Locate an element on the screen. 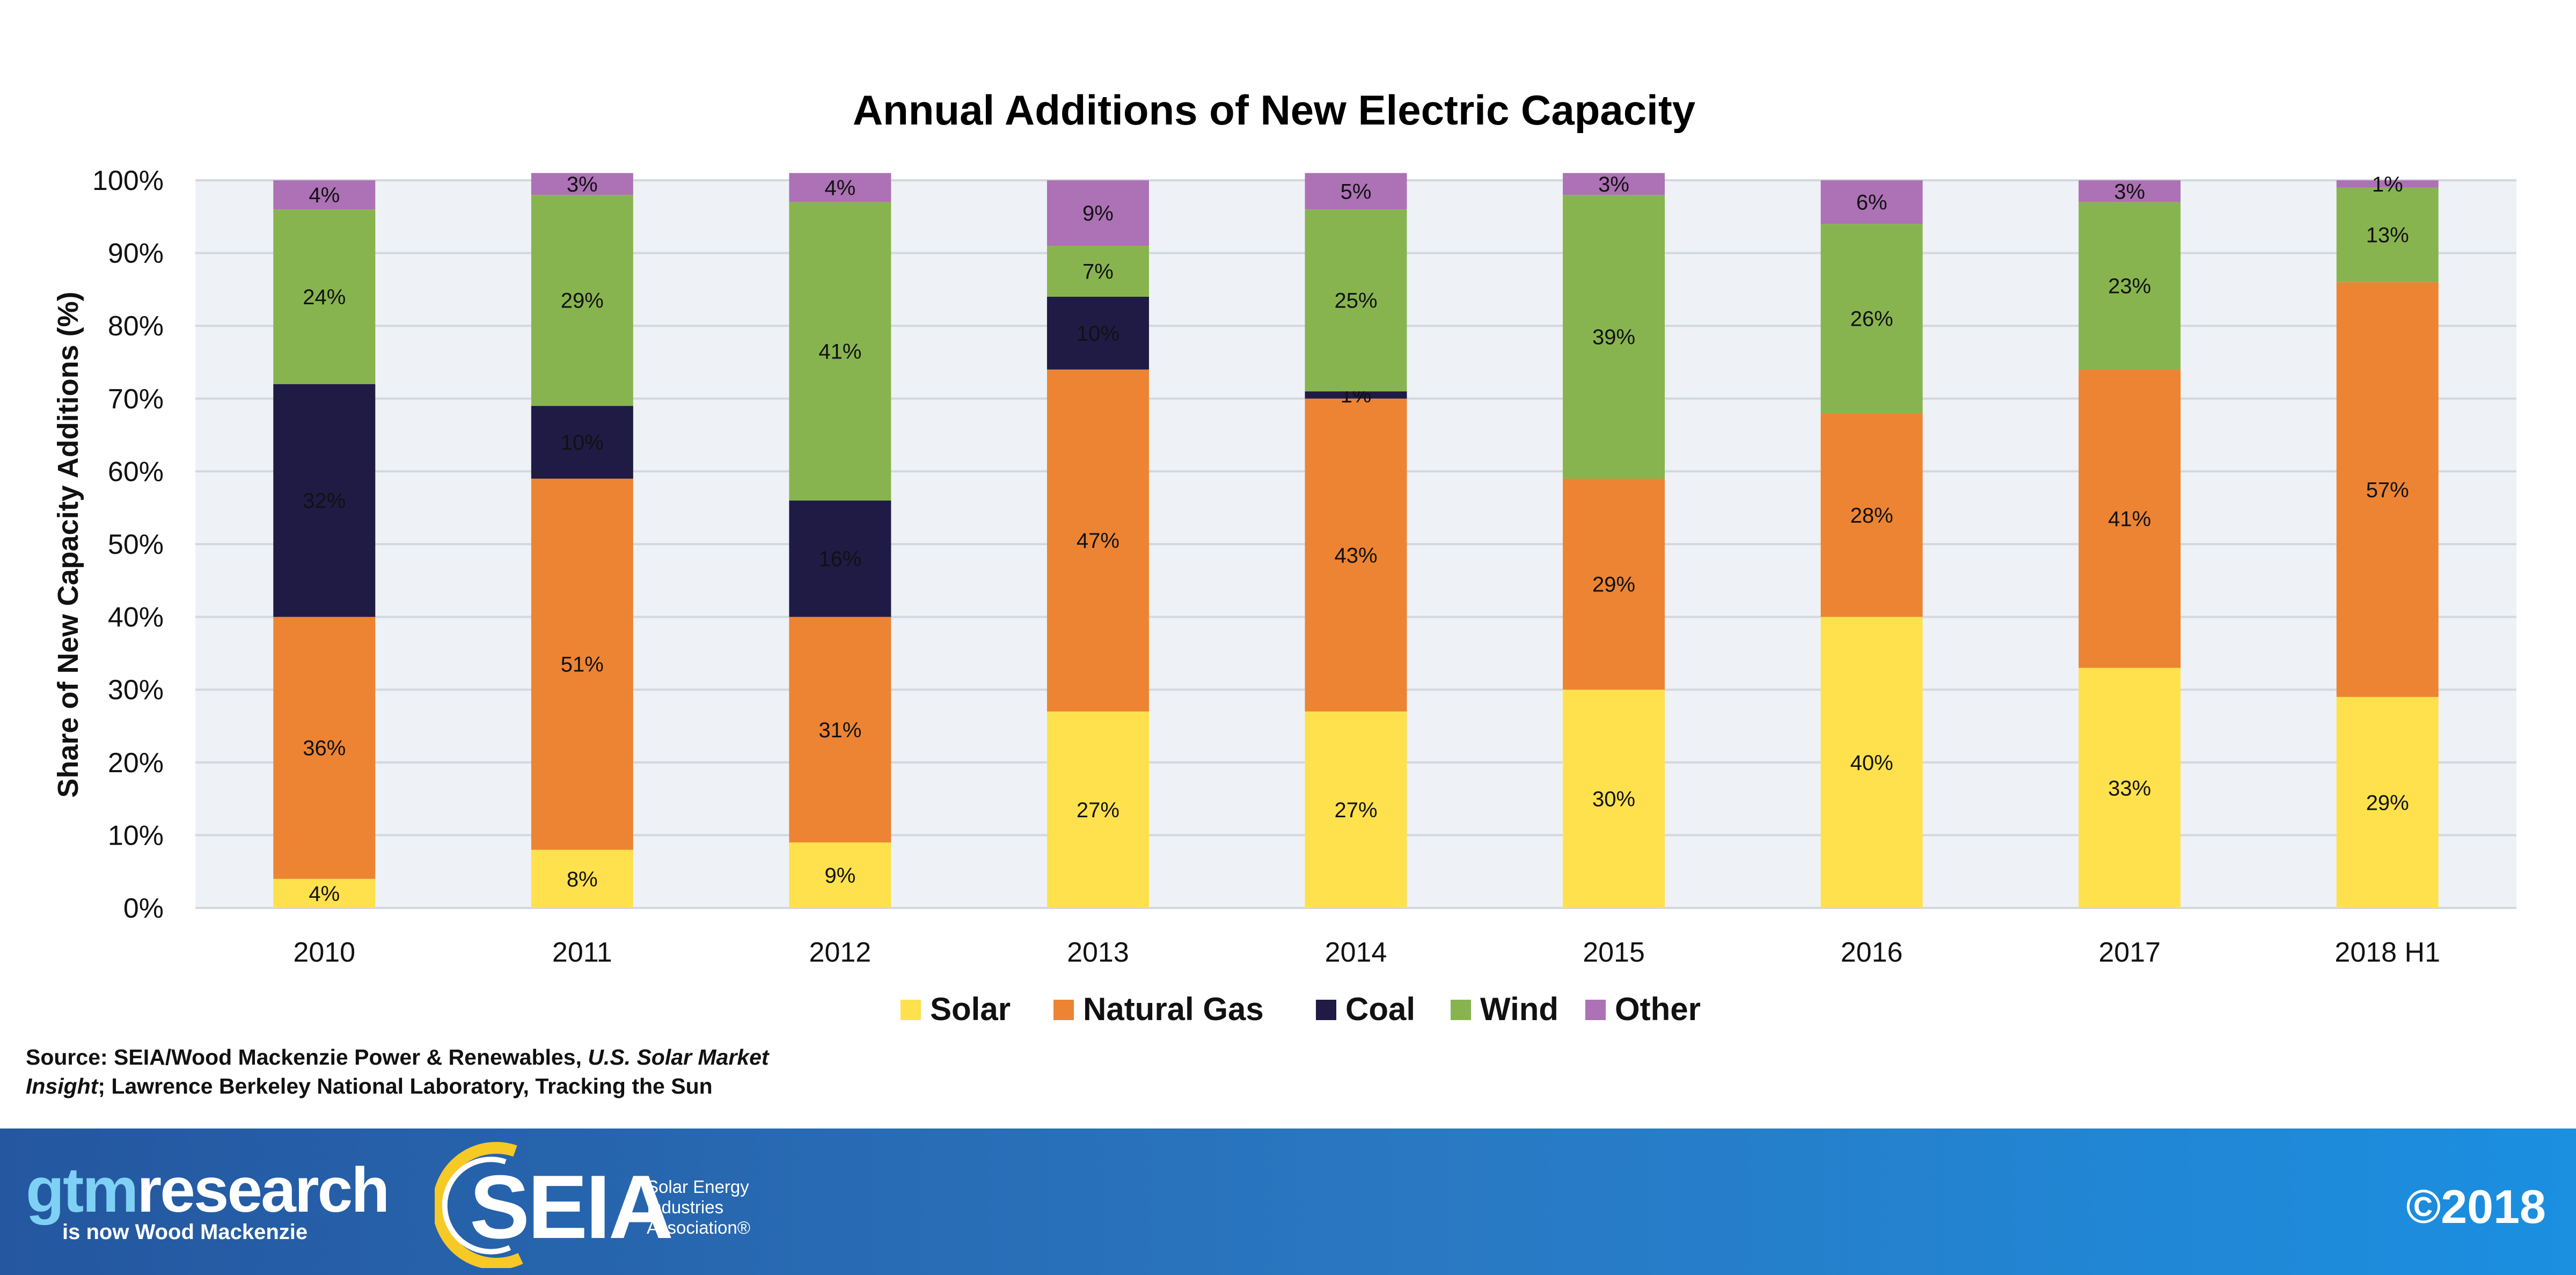 The height and width of the screenshot is (1275, 2576). data-label: 13% is located at coordinates (2387, 236).